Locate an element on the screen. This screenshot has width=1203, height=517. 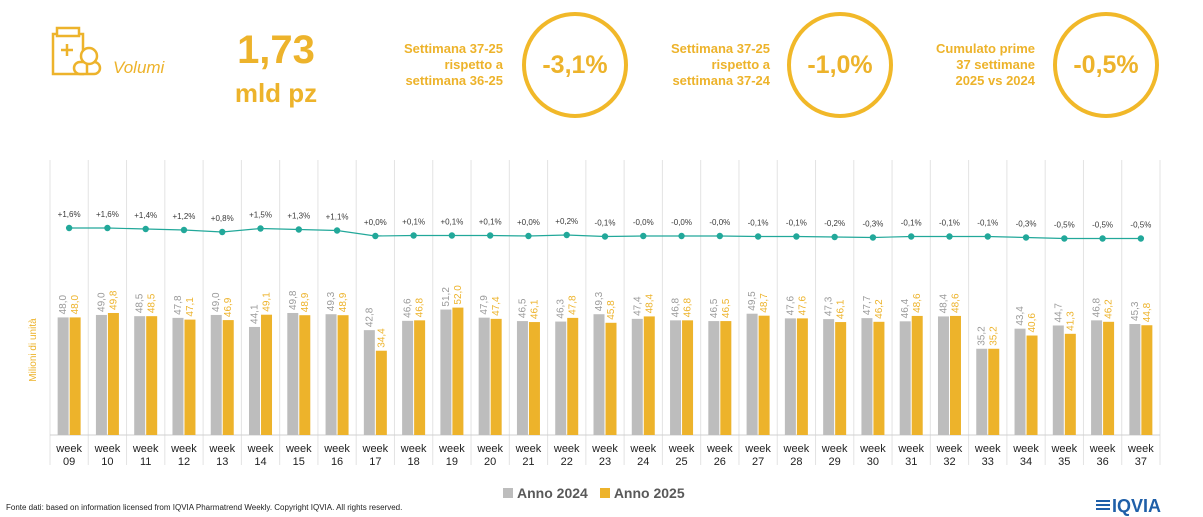
variation-label: +1,2% is located at coordinates (184, 216).